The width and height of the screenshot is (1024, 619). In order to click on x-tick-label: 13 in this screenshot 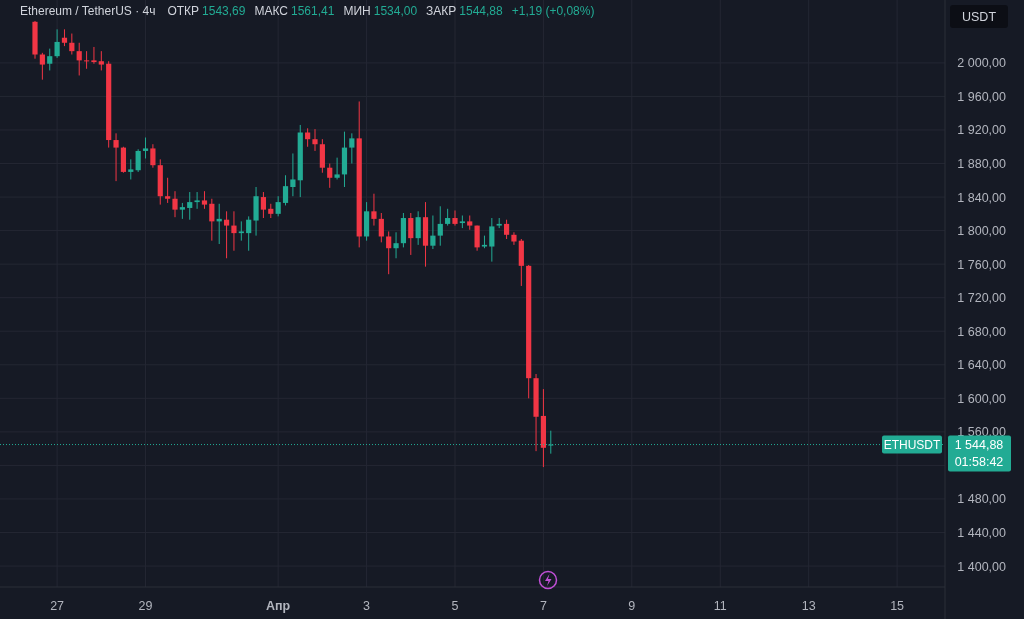, I will do `click(808, 606)`.